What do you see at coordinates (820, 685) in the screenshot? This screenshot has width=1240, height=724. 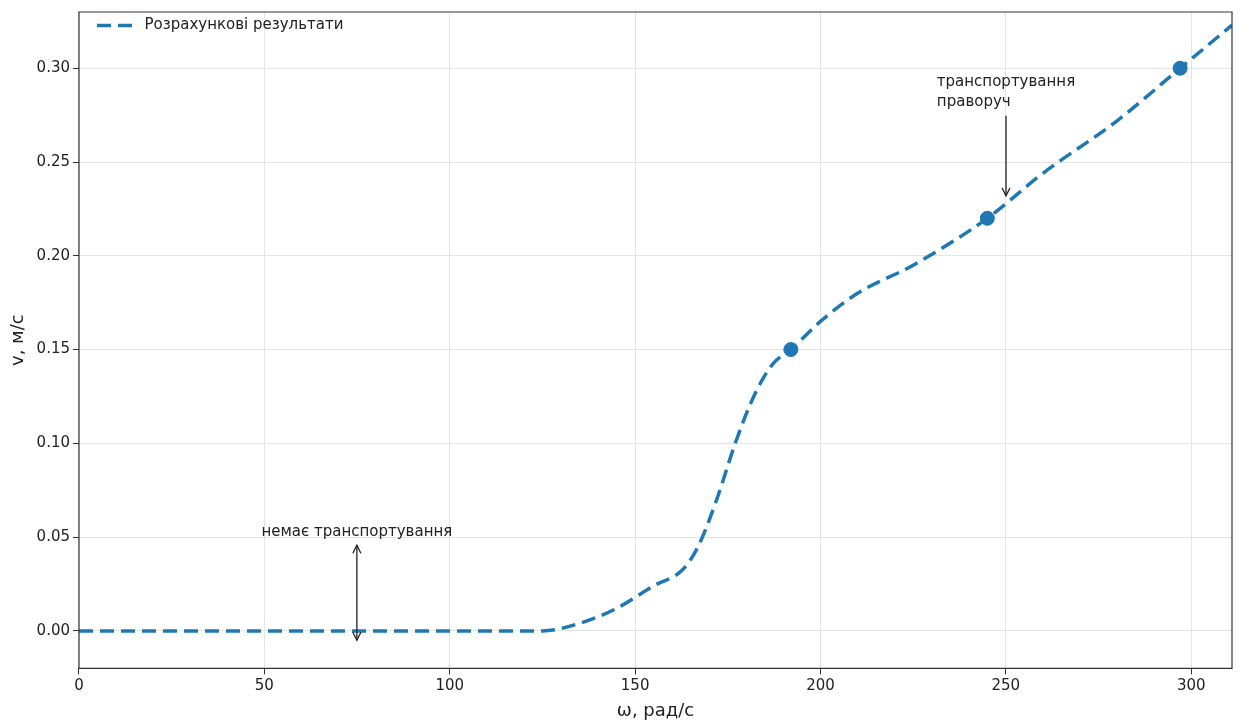 I see `x-tick-label: 200` at bounding box center [820, 685].